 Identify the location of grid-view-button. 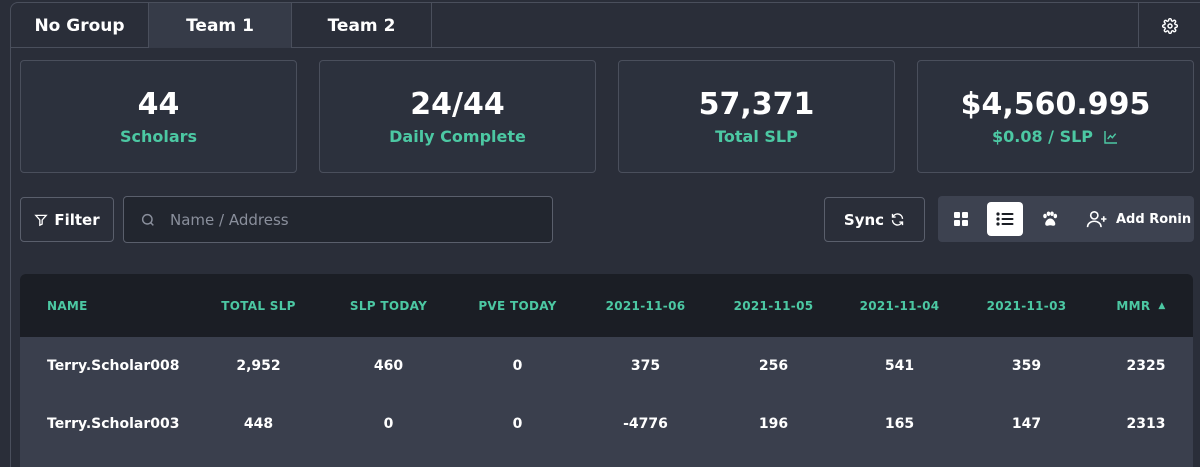
(961, 219).